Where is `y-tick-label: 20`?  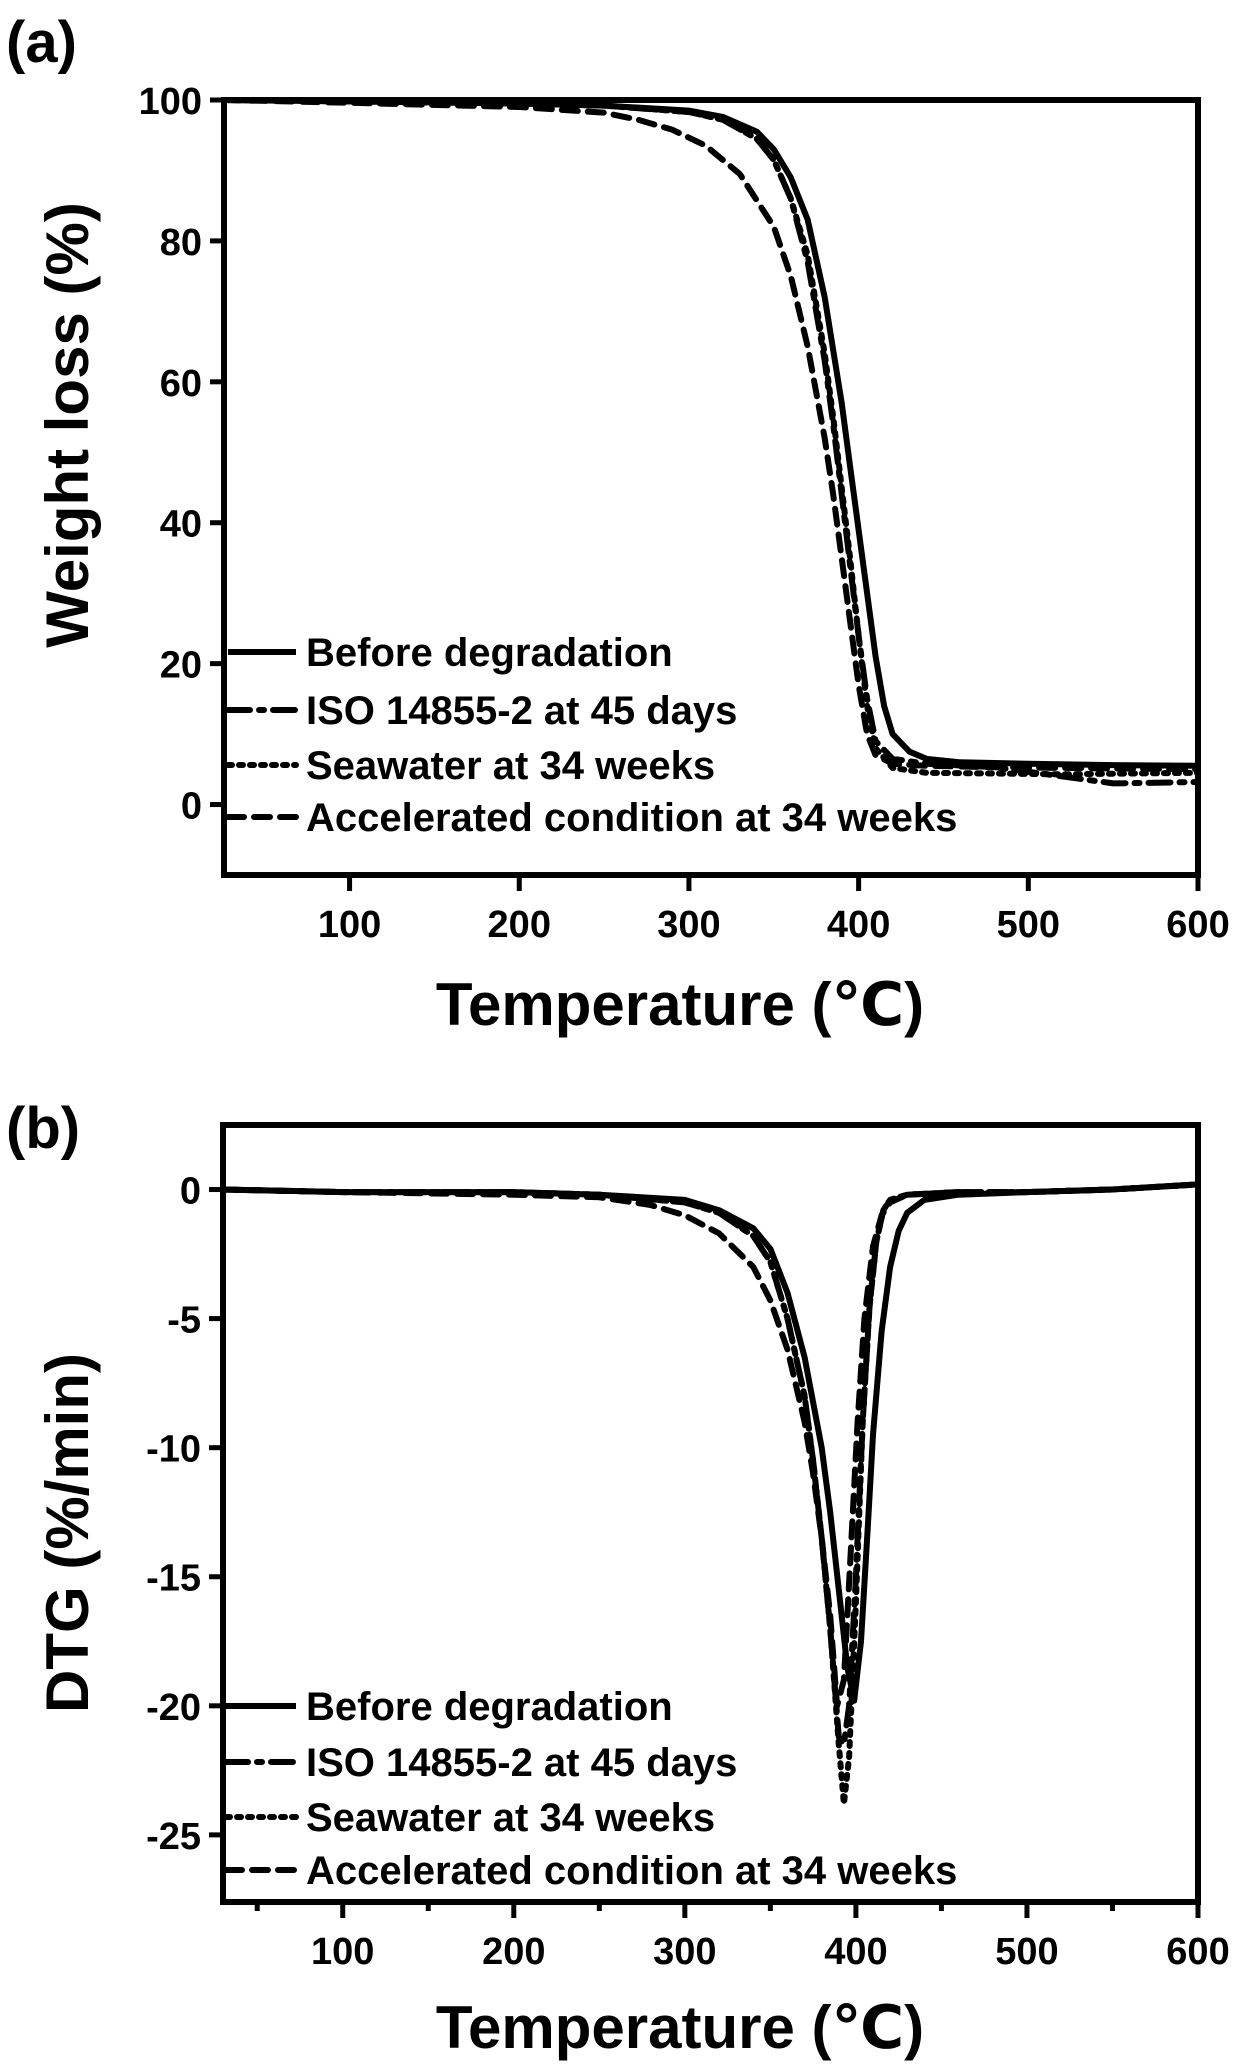
y-tick-label: 20 is located at coordinates (181, 666).